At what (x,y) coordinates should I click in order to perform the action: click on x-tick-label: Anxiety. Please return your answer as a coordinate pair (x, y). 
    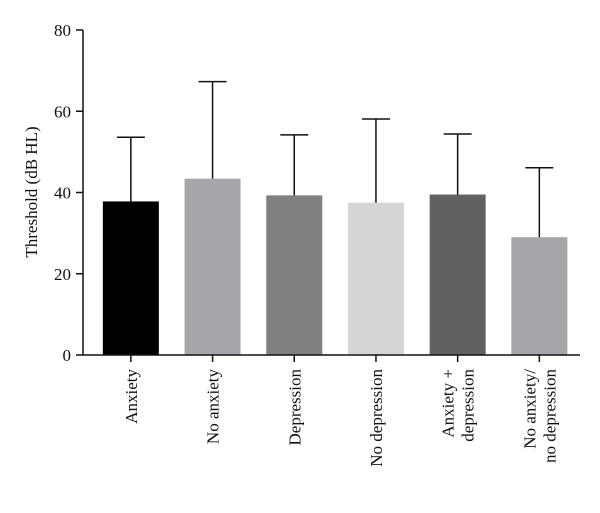
    Looking at the image, I should click on (131, 396).